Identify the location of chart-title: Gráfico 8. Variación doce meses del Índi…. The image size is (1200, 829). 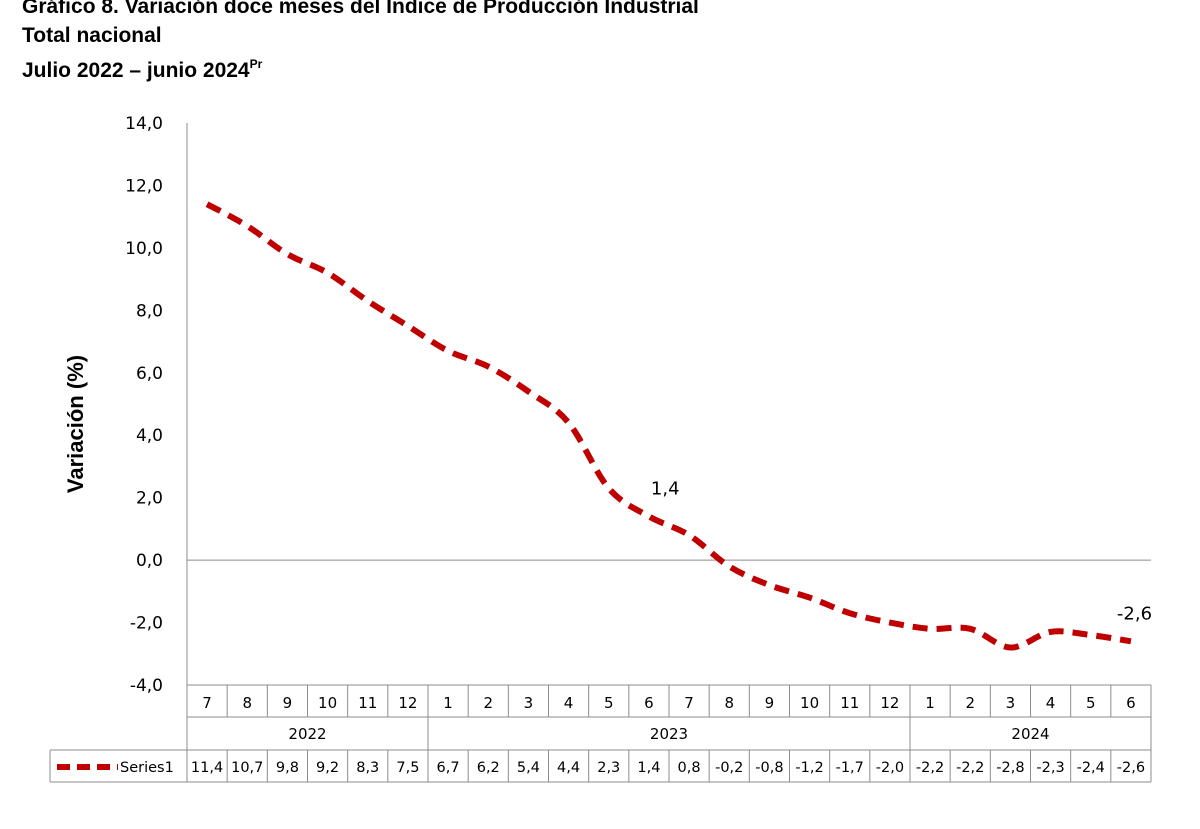
(360, 9).